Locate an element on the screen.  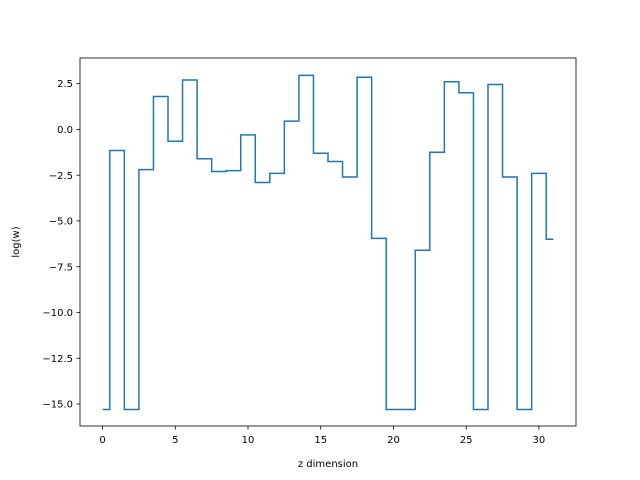
x-tick-label: 30 is located at coordinates (539, 440).